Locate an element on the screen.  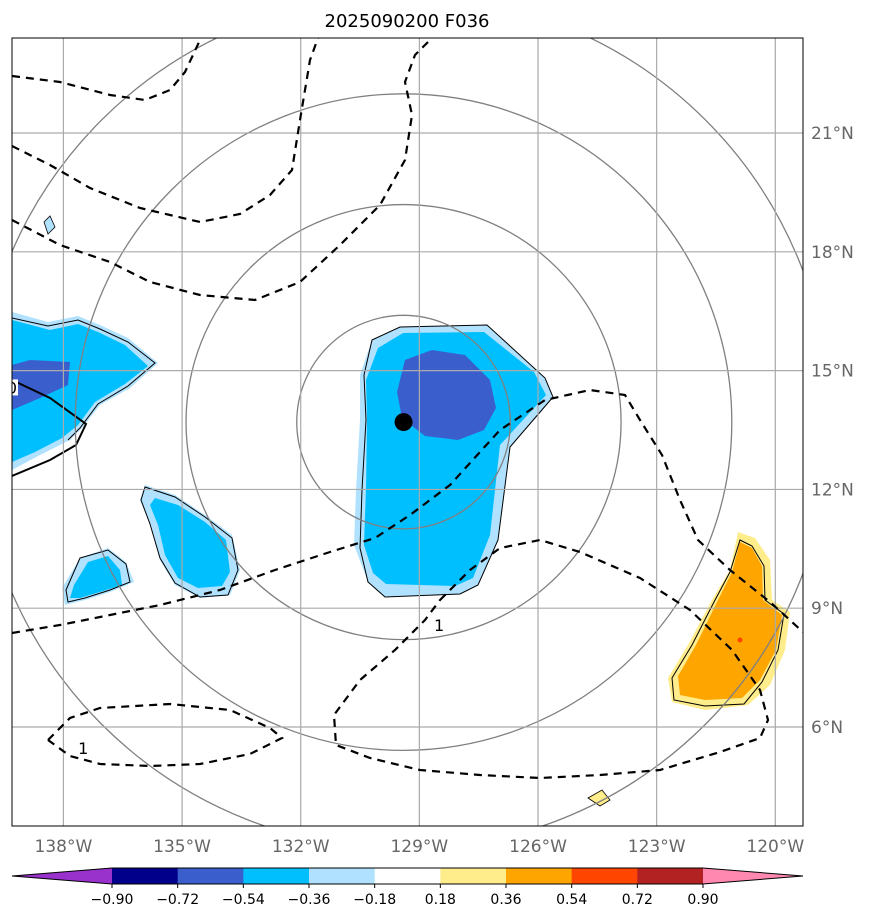
contour-label-2: 0 is located at coordinates (12, 387).